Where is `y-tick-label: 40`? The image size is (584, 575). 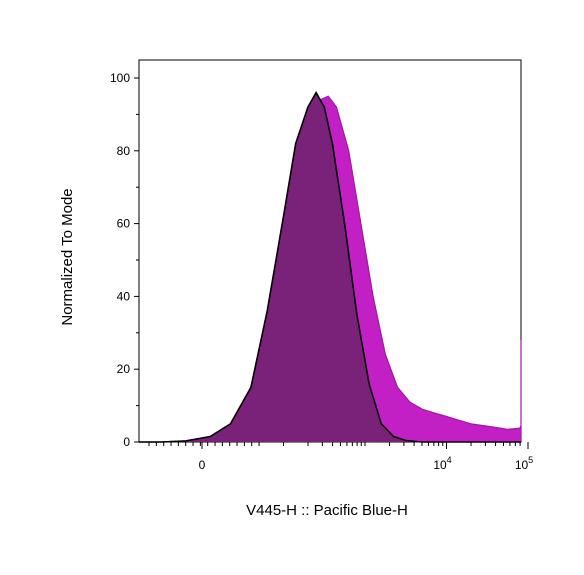
y-tick-label: 40 is located at coordinates (124, 296).